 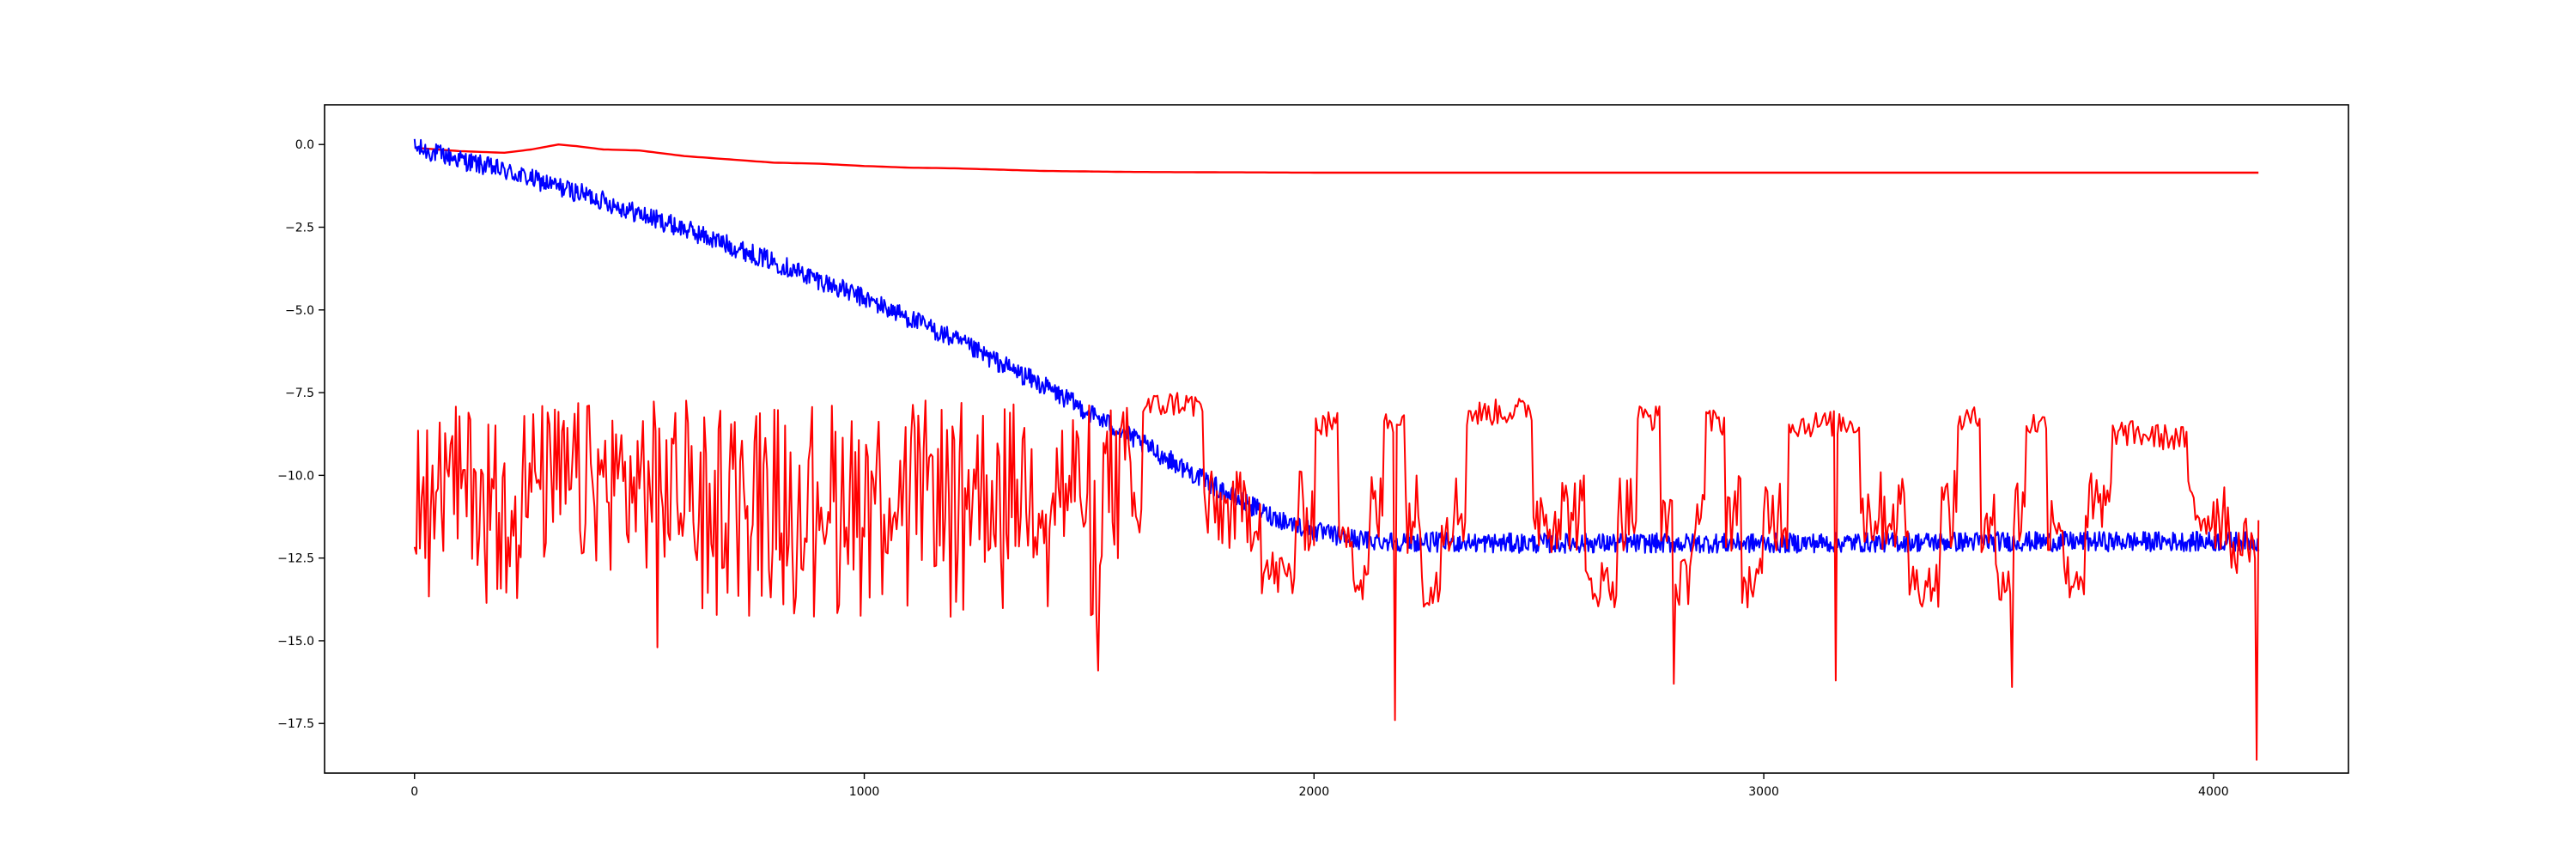 I want to click on y-tick-label: −17.5, so click(x=295, y=724).